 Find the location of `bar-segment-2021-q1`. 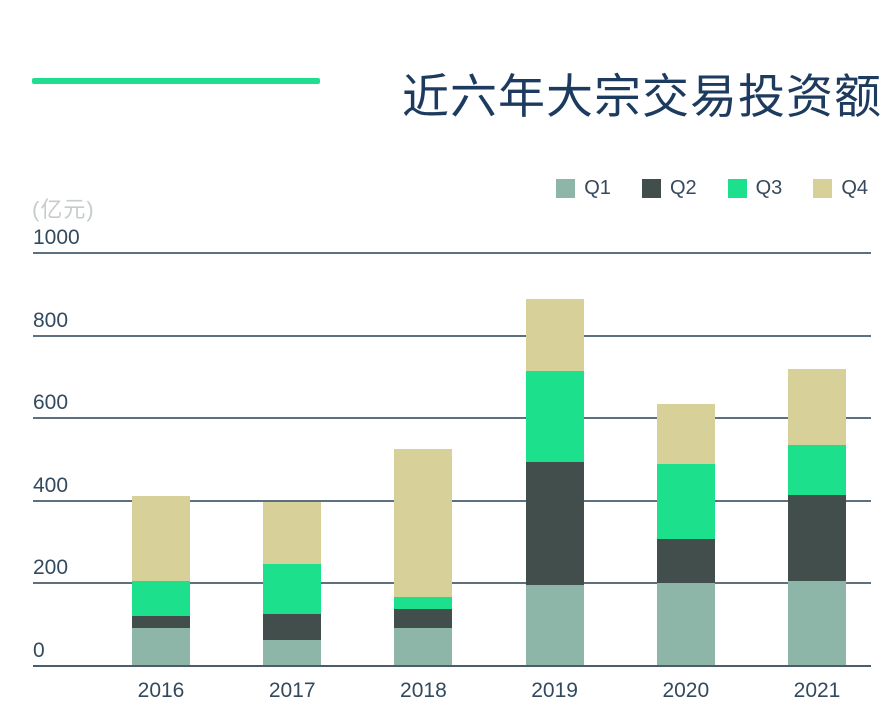

bar-segment-2021-q1 is located at coordinates (817, 623).